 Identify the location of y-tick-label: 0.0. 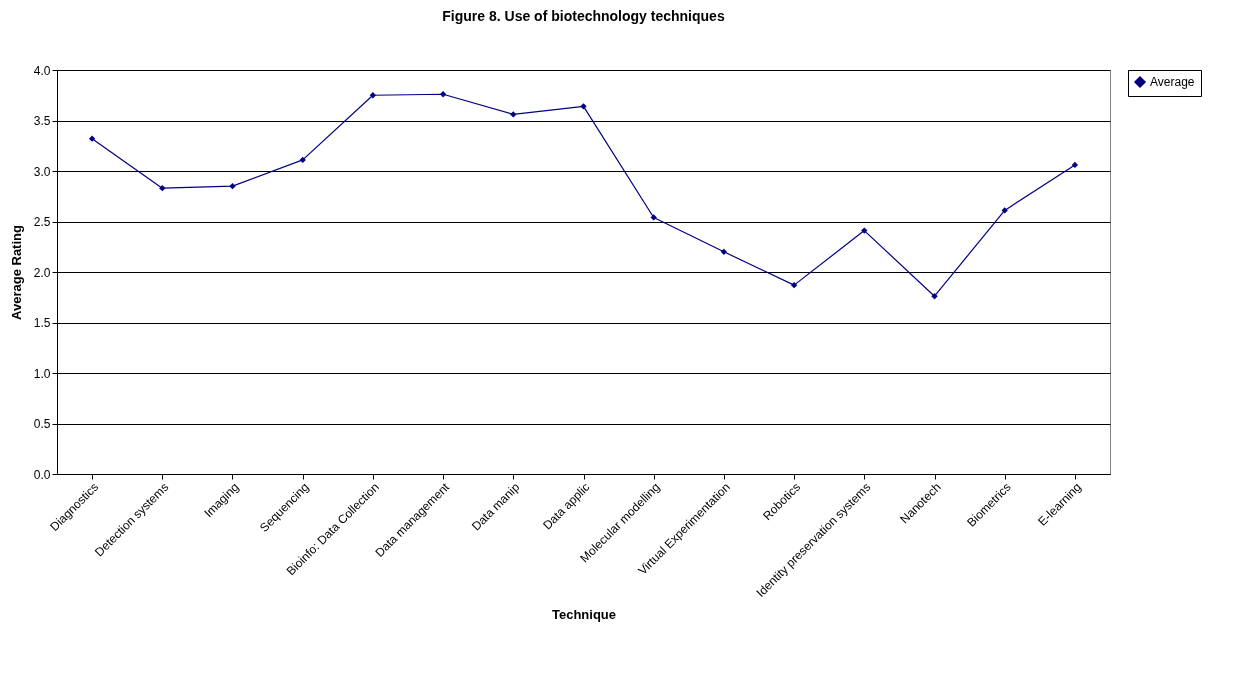
(42, 474).